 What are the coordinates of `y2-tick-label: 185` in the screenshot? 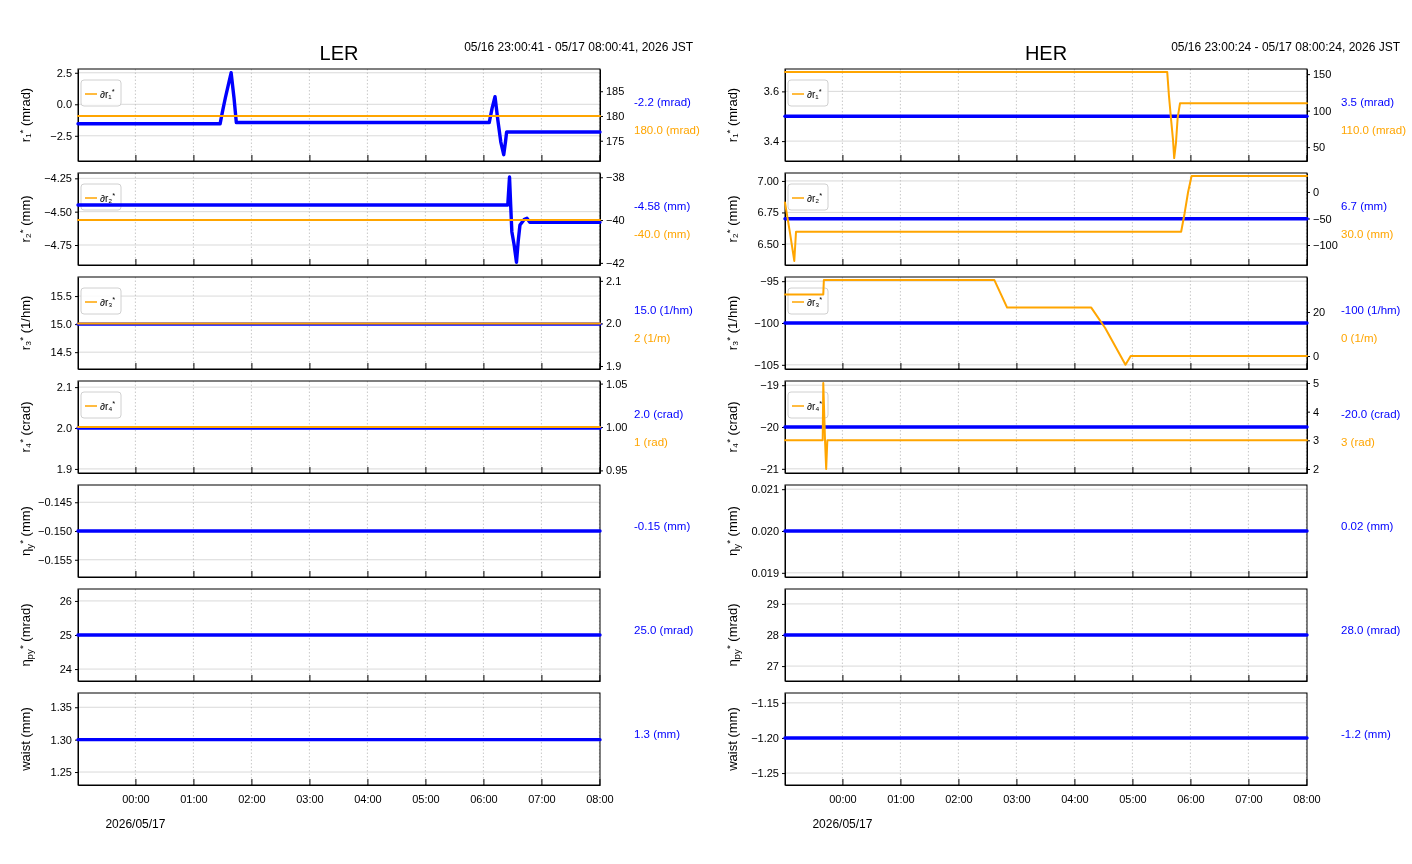 It's located at (615, 91).